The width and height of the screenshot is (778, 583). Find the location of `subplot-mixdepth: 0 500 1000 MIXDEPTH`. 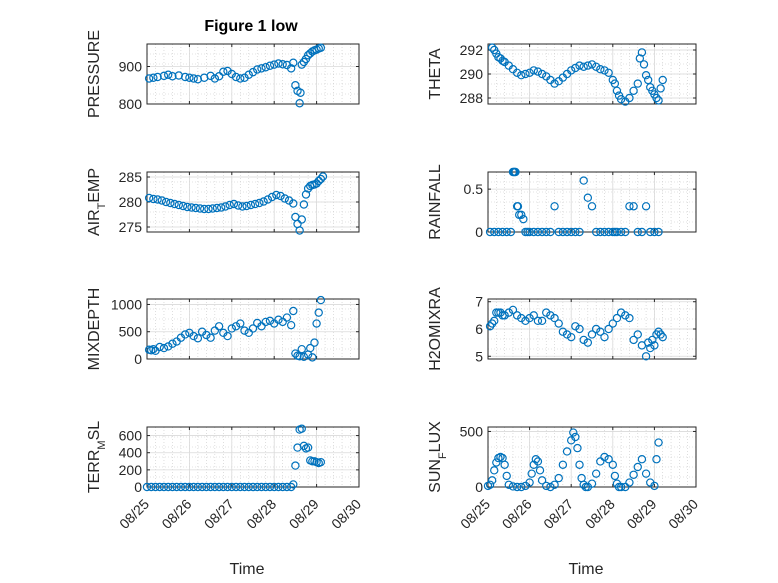

subplot-mixdepth: 0 500 1000 MIXDEPTH is located at coordinates (223, 329).